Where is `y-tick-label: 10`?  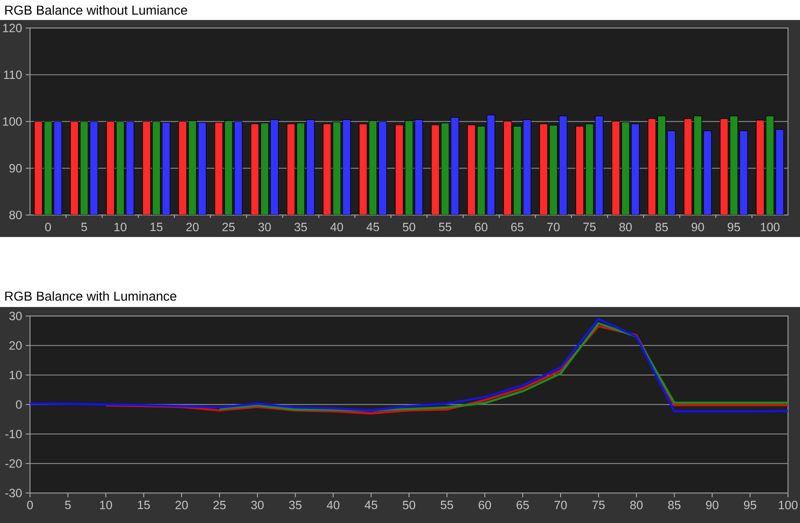 y-tick-label: 10 is located at coordinates (16, 375).